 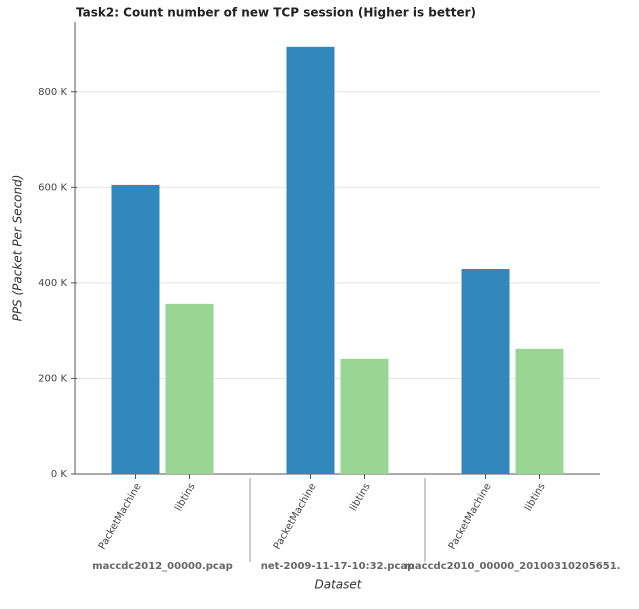 I want to click on y-axis-label: PPS (Packet Per Second), so click(x=18, y=248).